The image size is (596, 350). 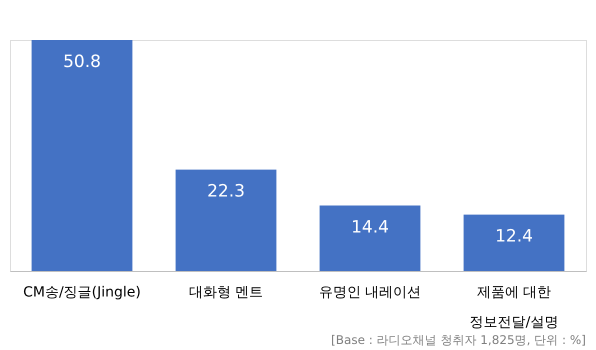 I want to click on x-tick-label: CM송/징글(Jingle), so click(x=82, y=292).